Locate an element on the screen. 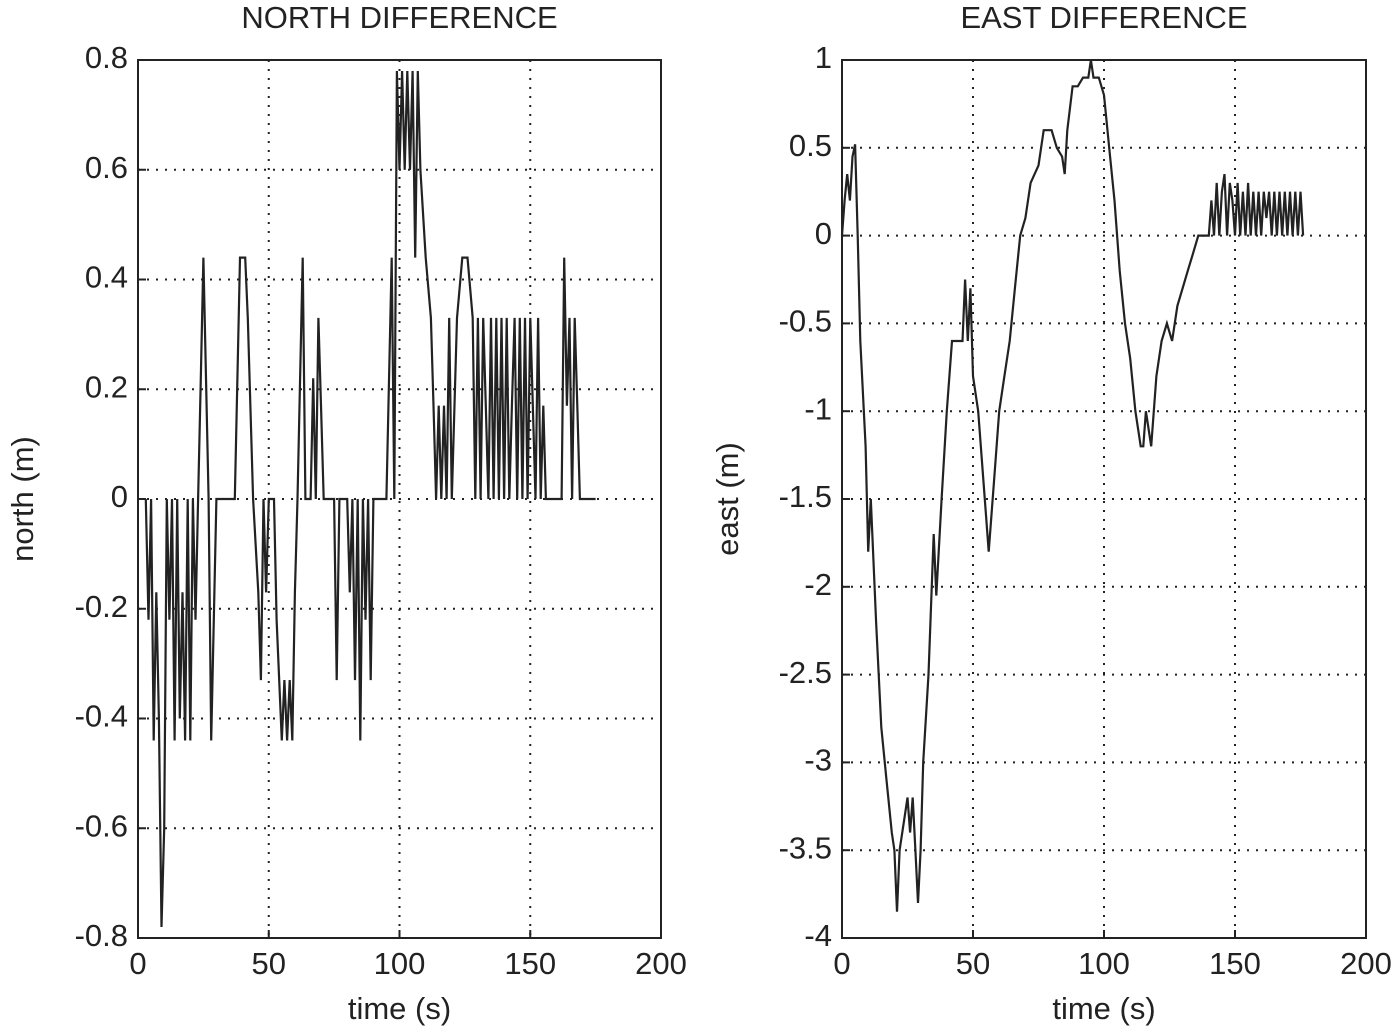 Image resolution: width=1400 pixels, height=1035 pixels. y-tick-label: -2 is located at coordinates (818, 584).